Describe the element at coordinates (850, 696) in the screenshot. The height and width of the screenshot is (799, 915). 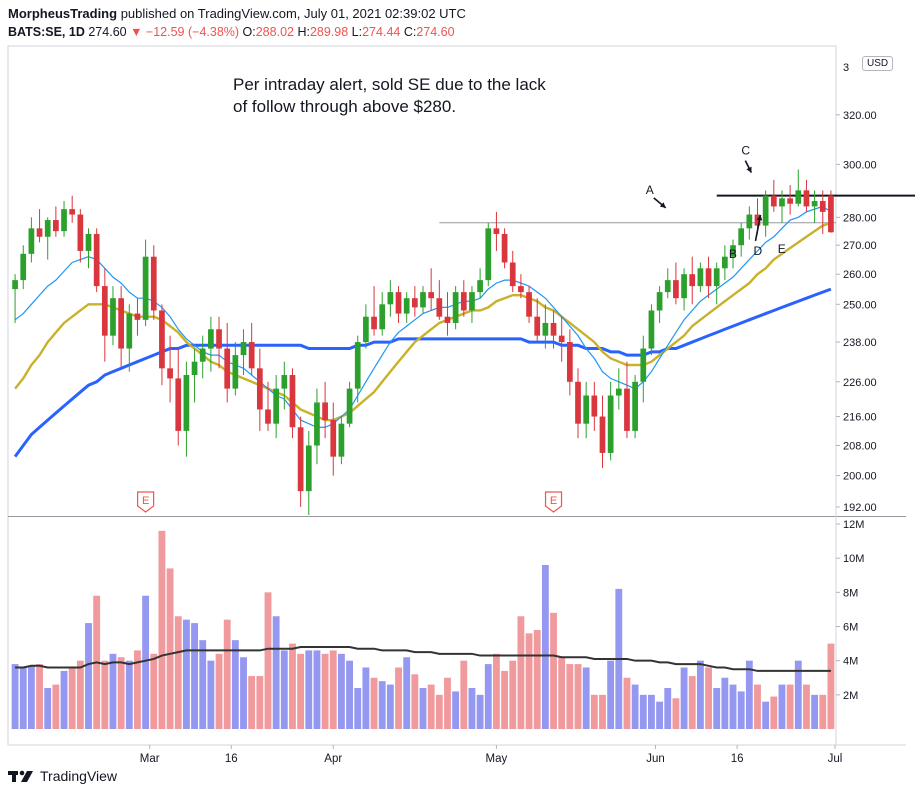
I see `volume-tick-label: 2M` at that location.